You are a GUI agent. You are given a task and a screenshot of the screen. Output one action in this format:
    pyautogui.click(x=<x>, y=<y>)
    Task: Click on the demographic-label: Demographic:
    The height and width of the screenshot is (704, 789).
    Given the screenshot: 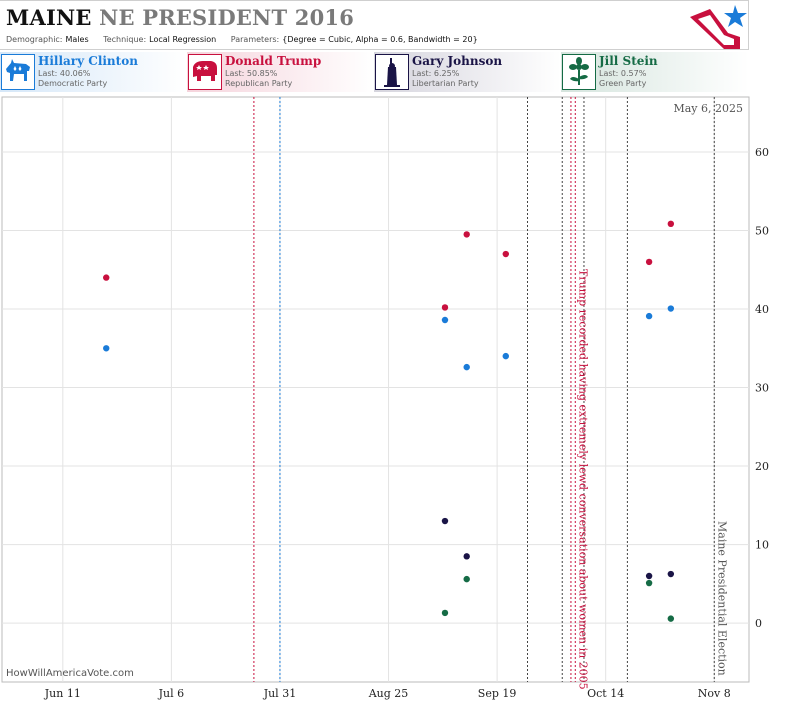 What is the action you would take?
    pyautogui.click(x=34, y=39)
    